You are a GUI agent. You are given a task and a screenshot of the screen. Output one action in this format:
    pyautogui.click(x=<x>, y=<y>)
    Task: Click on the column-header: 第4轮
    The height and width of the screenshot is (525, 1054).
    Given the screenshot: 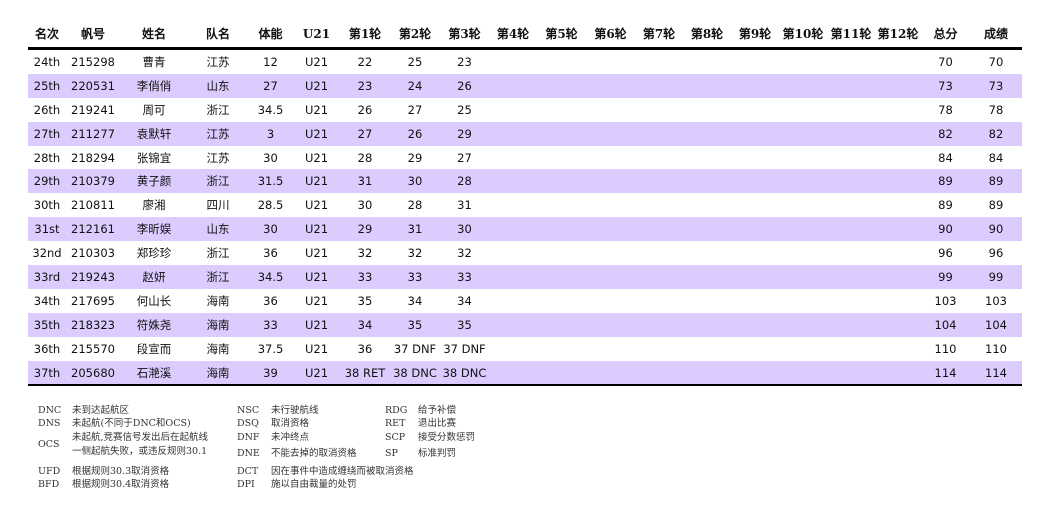 What is the action you would take?
    pyautogui.click(x=513, y=35)
    